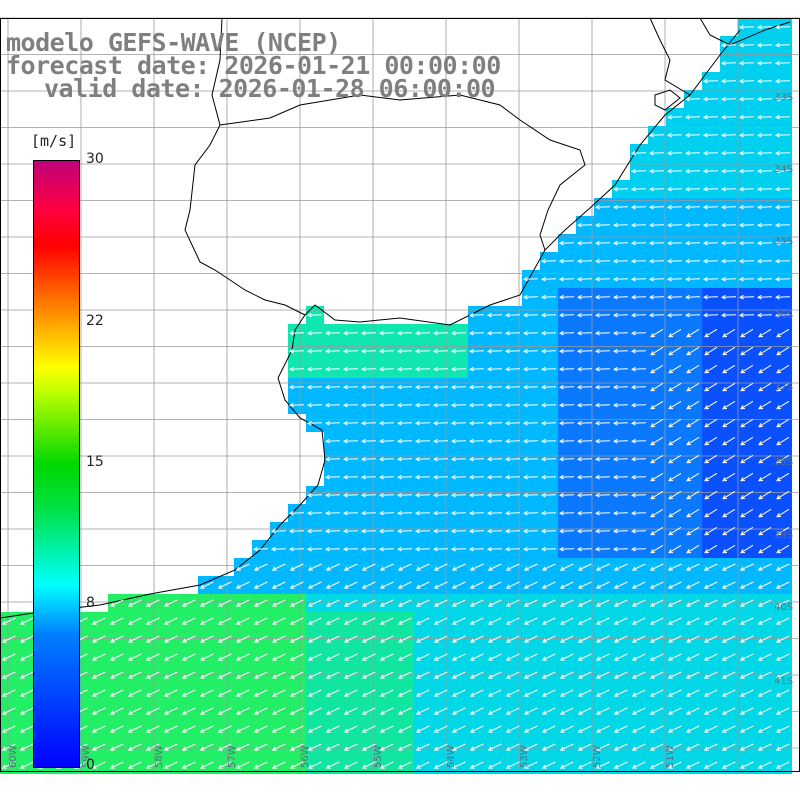 The image size is (800, 800). Describe the element at coordinates (783, 462) in the screenshot. I see `lat-label: 38S` at that location.